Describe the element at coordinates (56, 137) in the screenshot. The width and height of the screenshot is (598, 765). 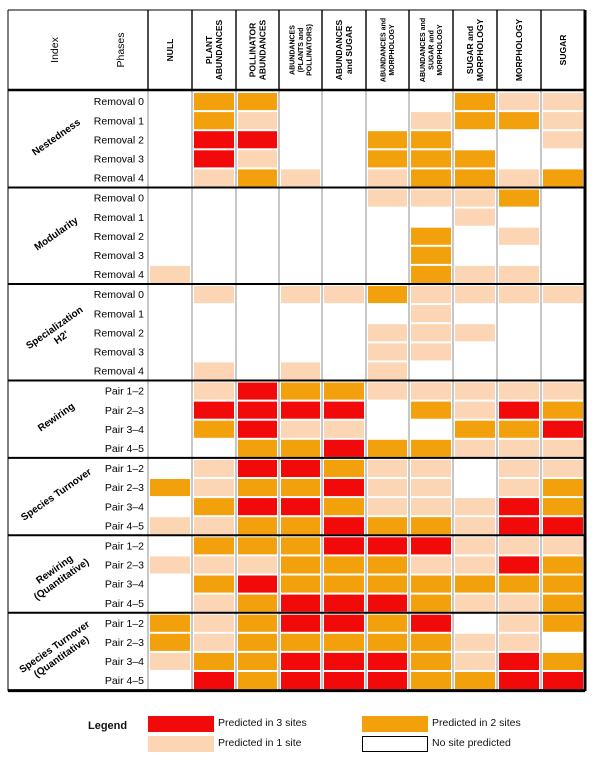
I see `group-label-0: Nestedness` at that location.